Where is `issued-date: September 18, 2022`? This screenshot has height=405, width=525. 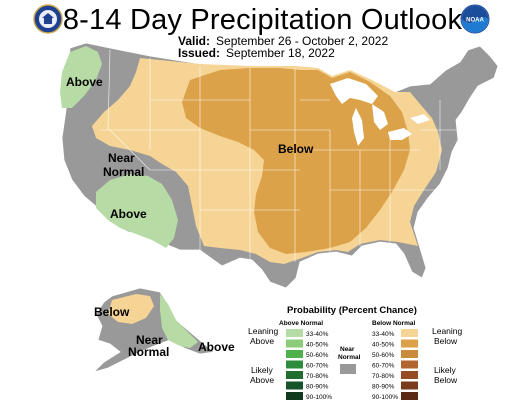
issued-date: September 18, 2022 is located at coordinates (280, 53).